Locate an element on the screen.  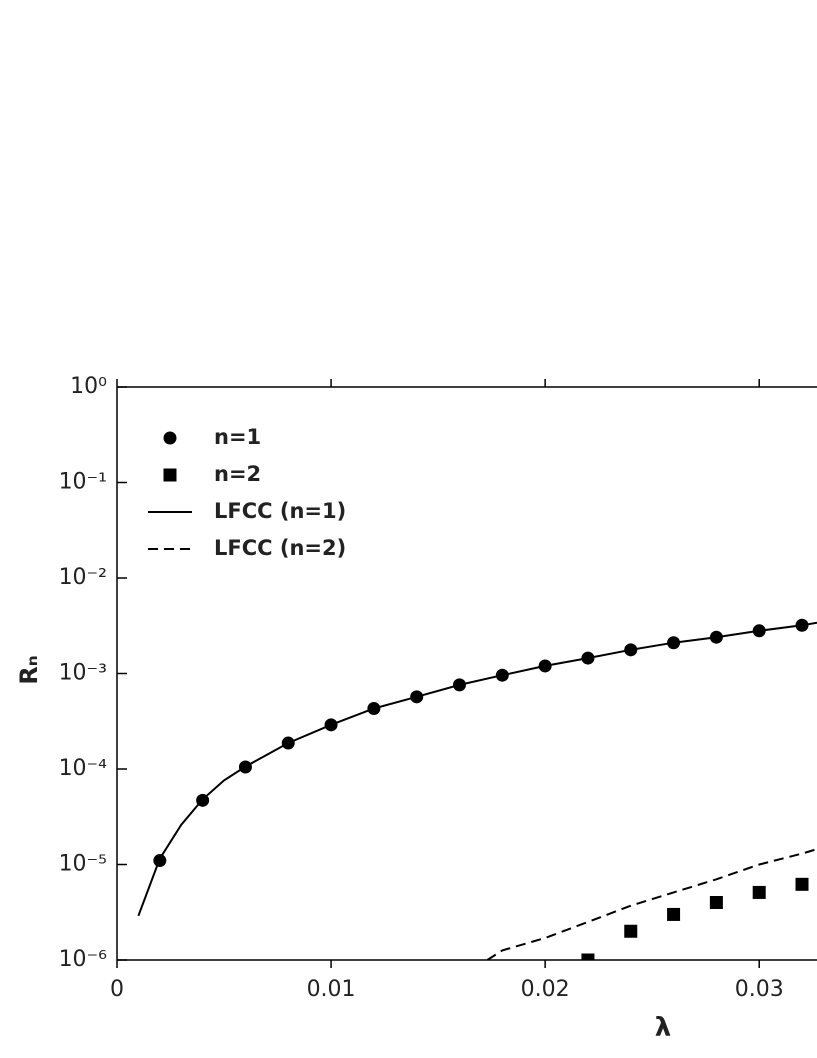
y-tick-label: 10⁻⁴ is located at coordinates (83, 768).